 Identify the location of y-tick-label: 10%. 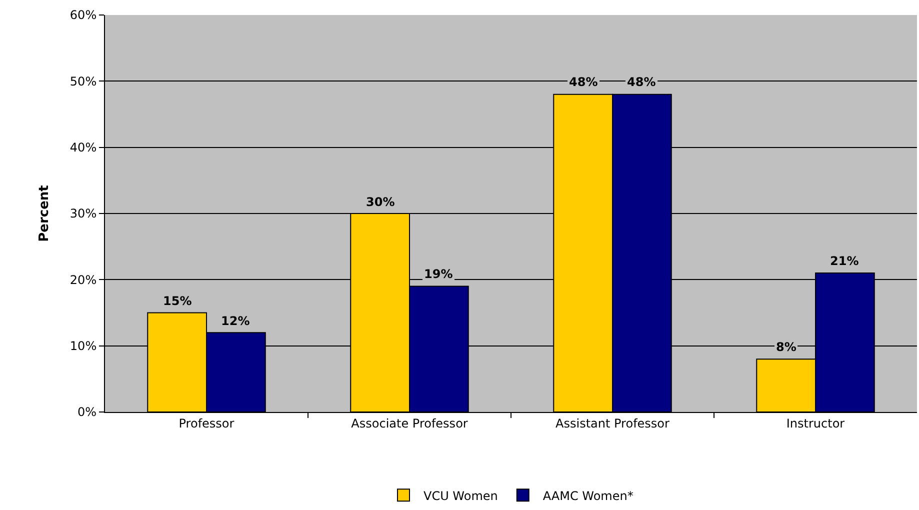
(83, 346).